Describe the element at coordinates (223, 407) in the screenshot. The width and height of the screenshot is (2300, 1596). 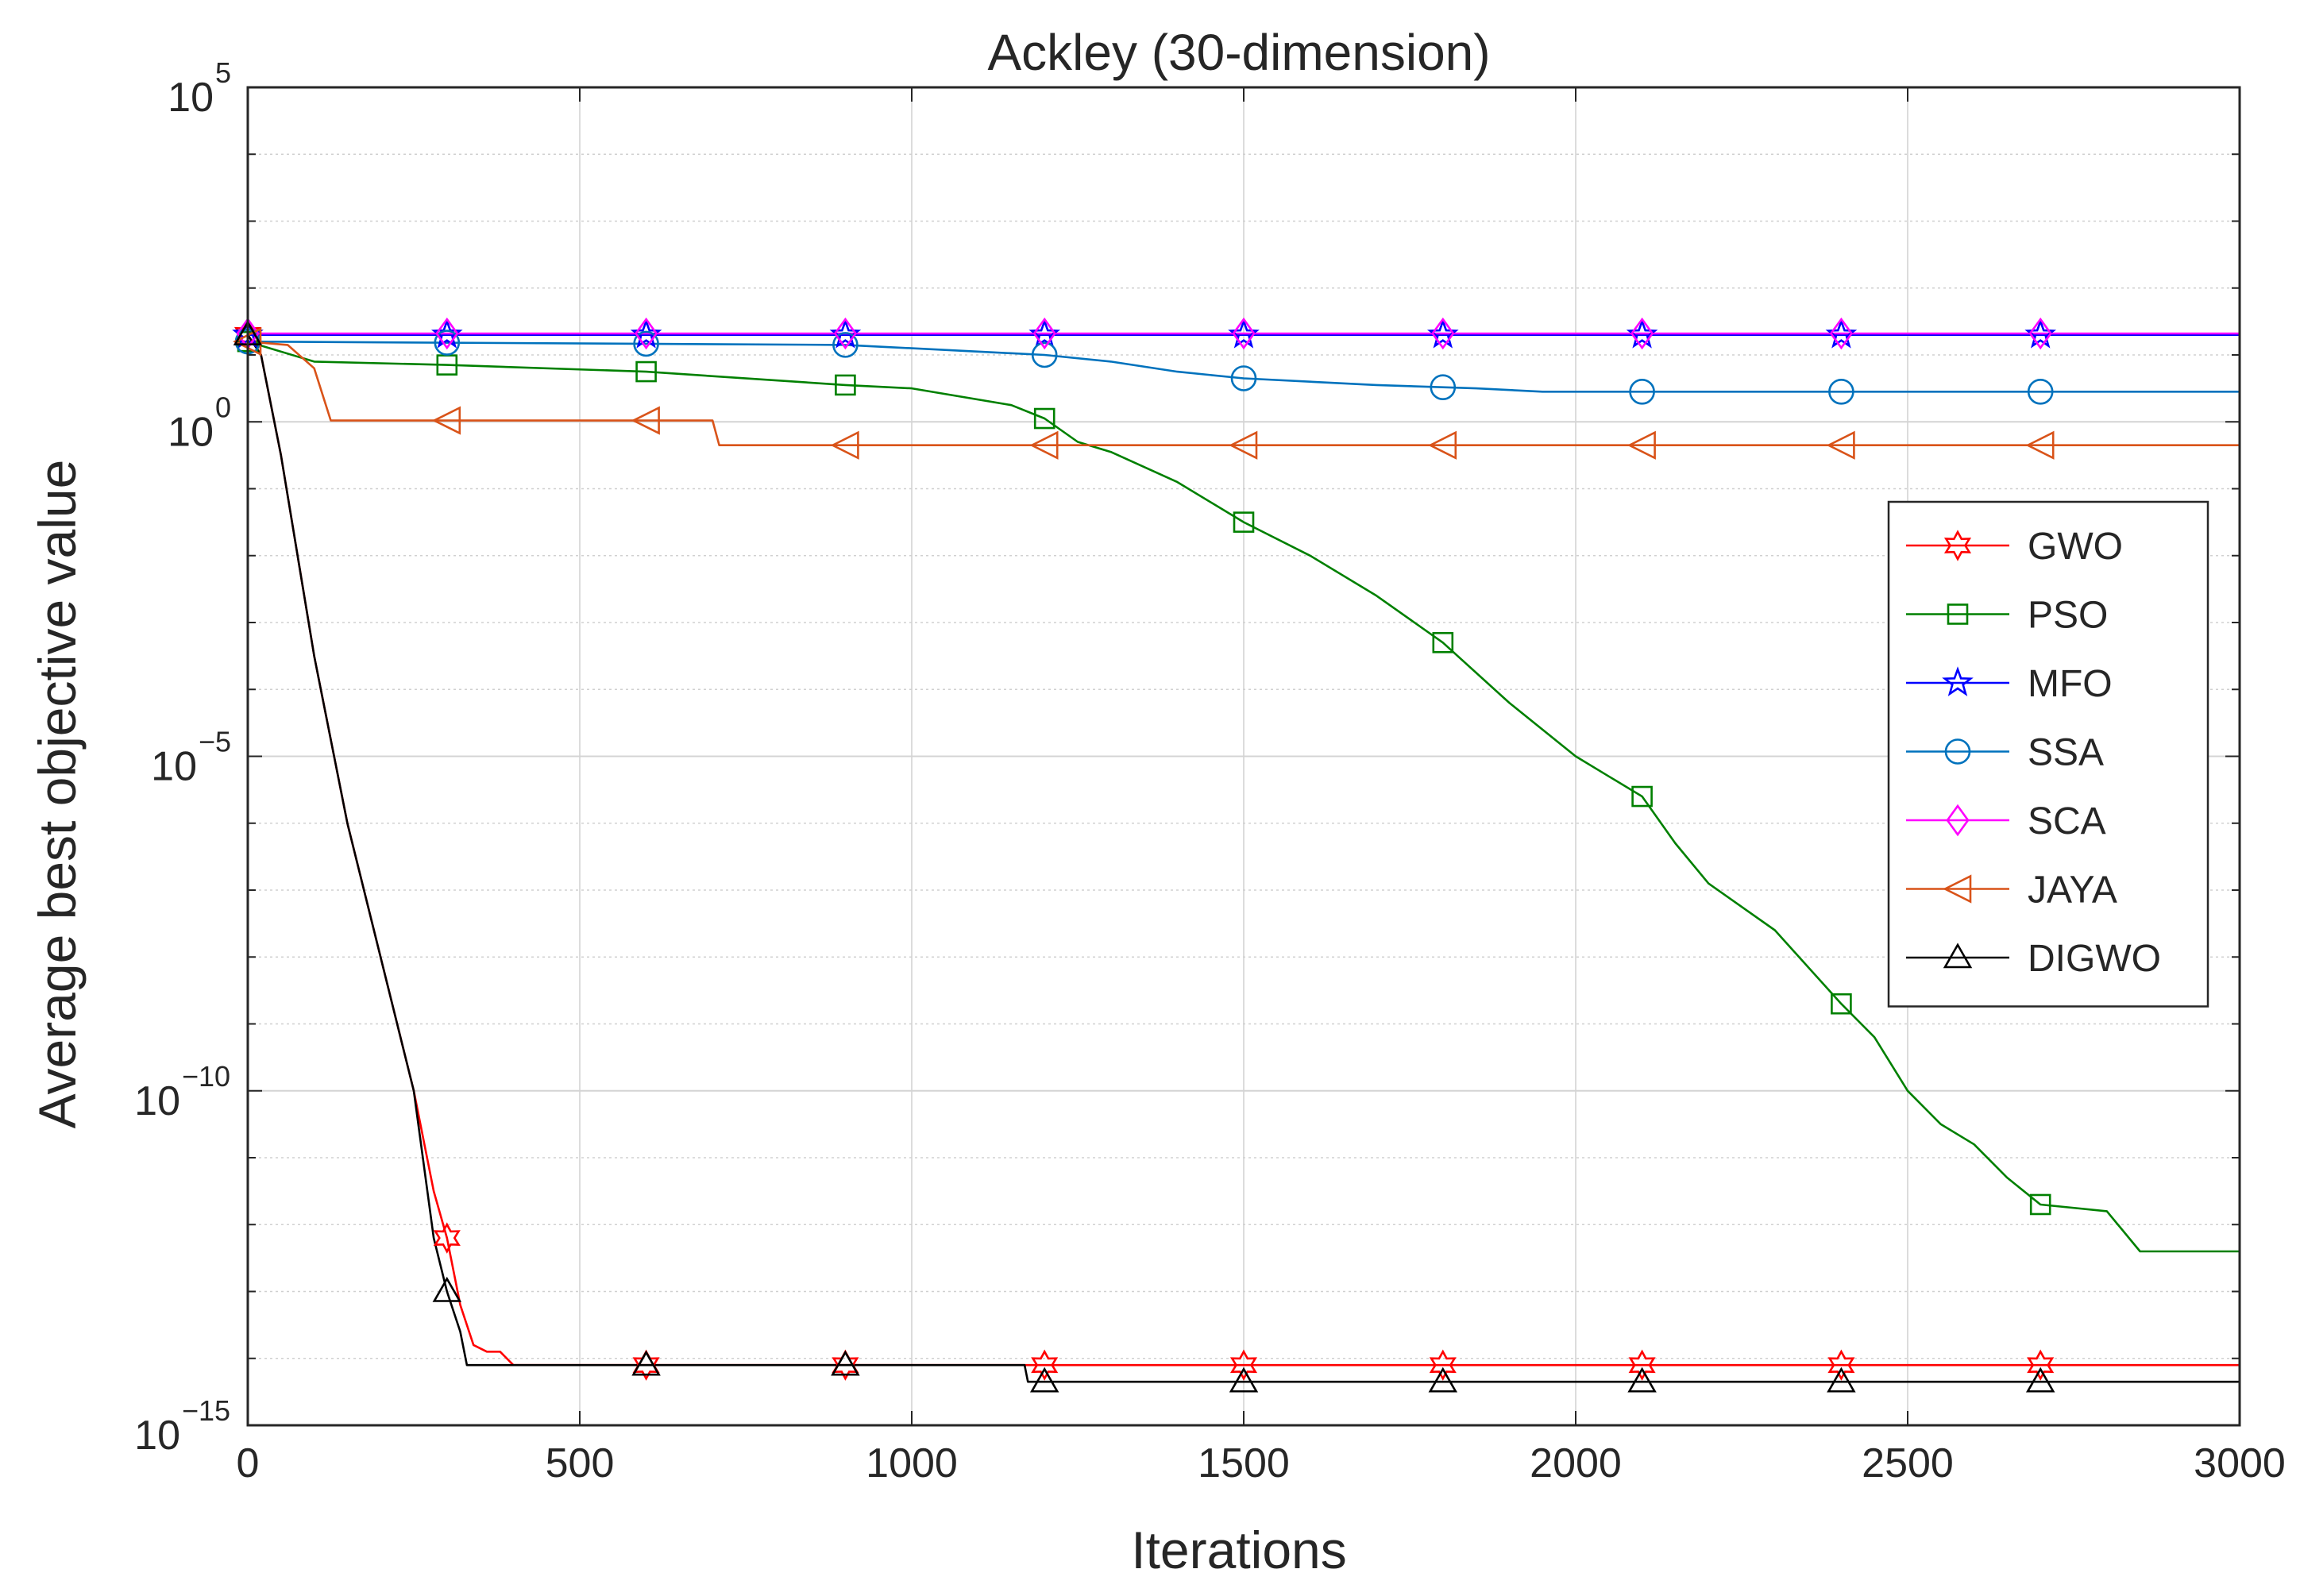
I see `y-tick-exponent: 0` at that location.